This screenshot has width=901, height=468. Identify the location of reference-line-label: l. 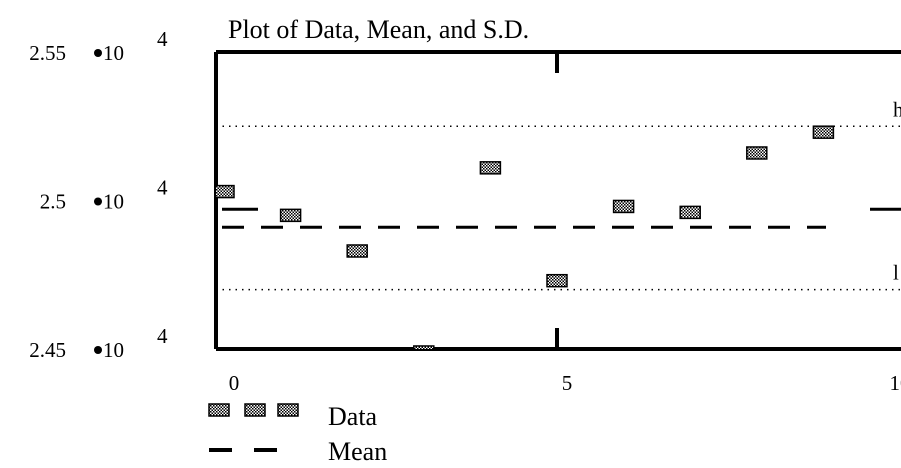
(896, 273).